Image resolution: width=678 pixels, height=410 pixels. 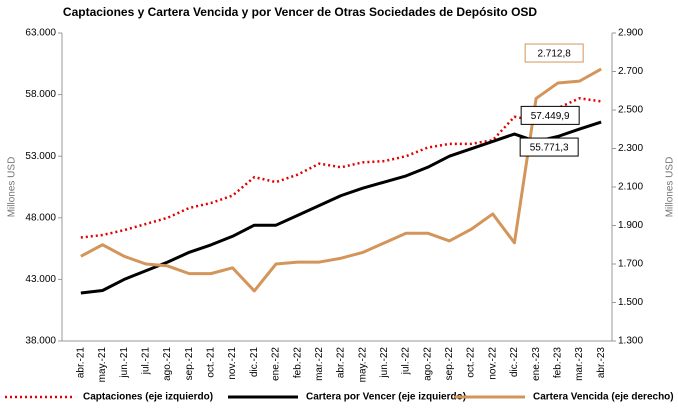 I want to click on x-tick-label: ene.-23, so click(x=536, y=364).